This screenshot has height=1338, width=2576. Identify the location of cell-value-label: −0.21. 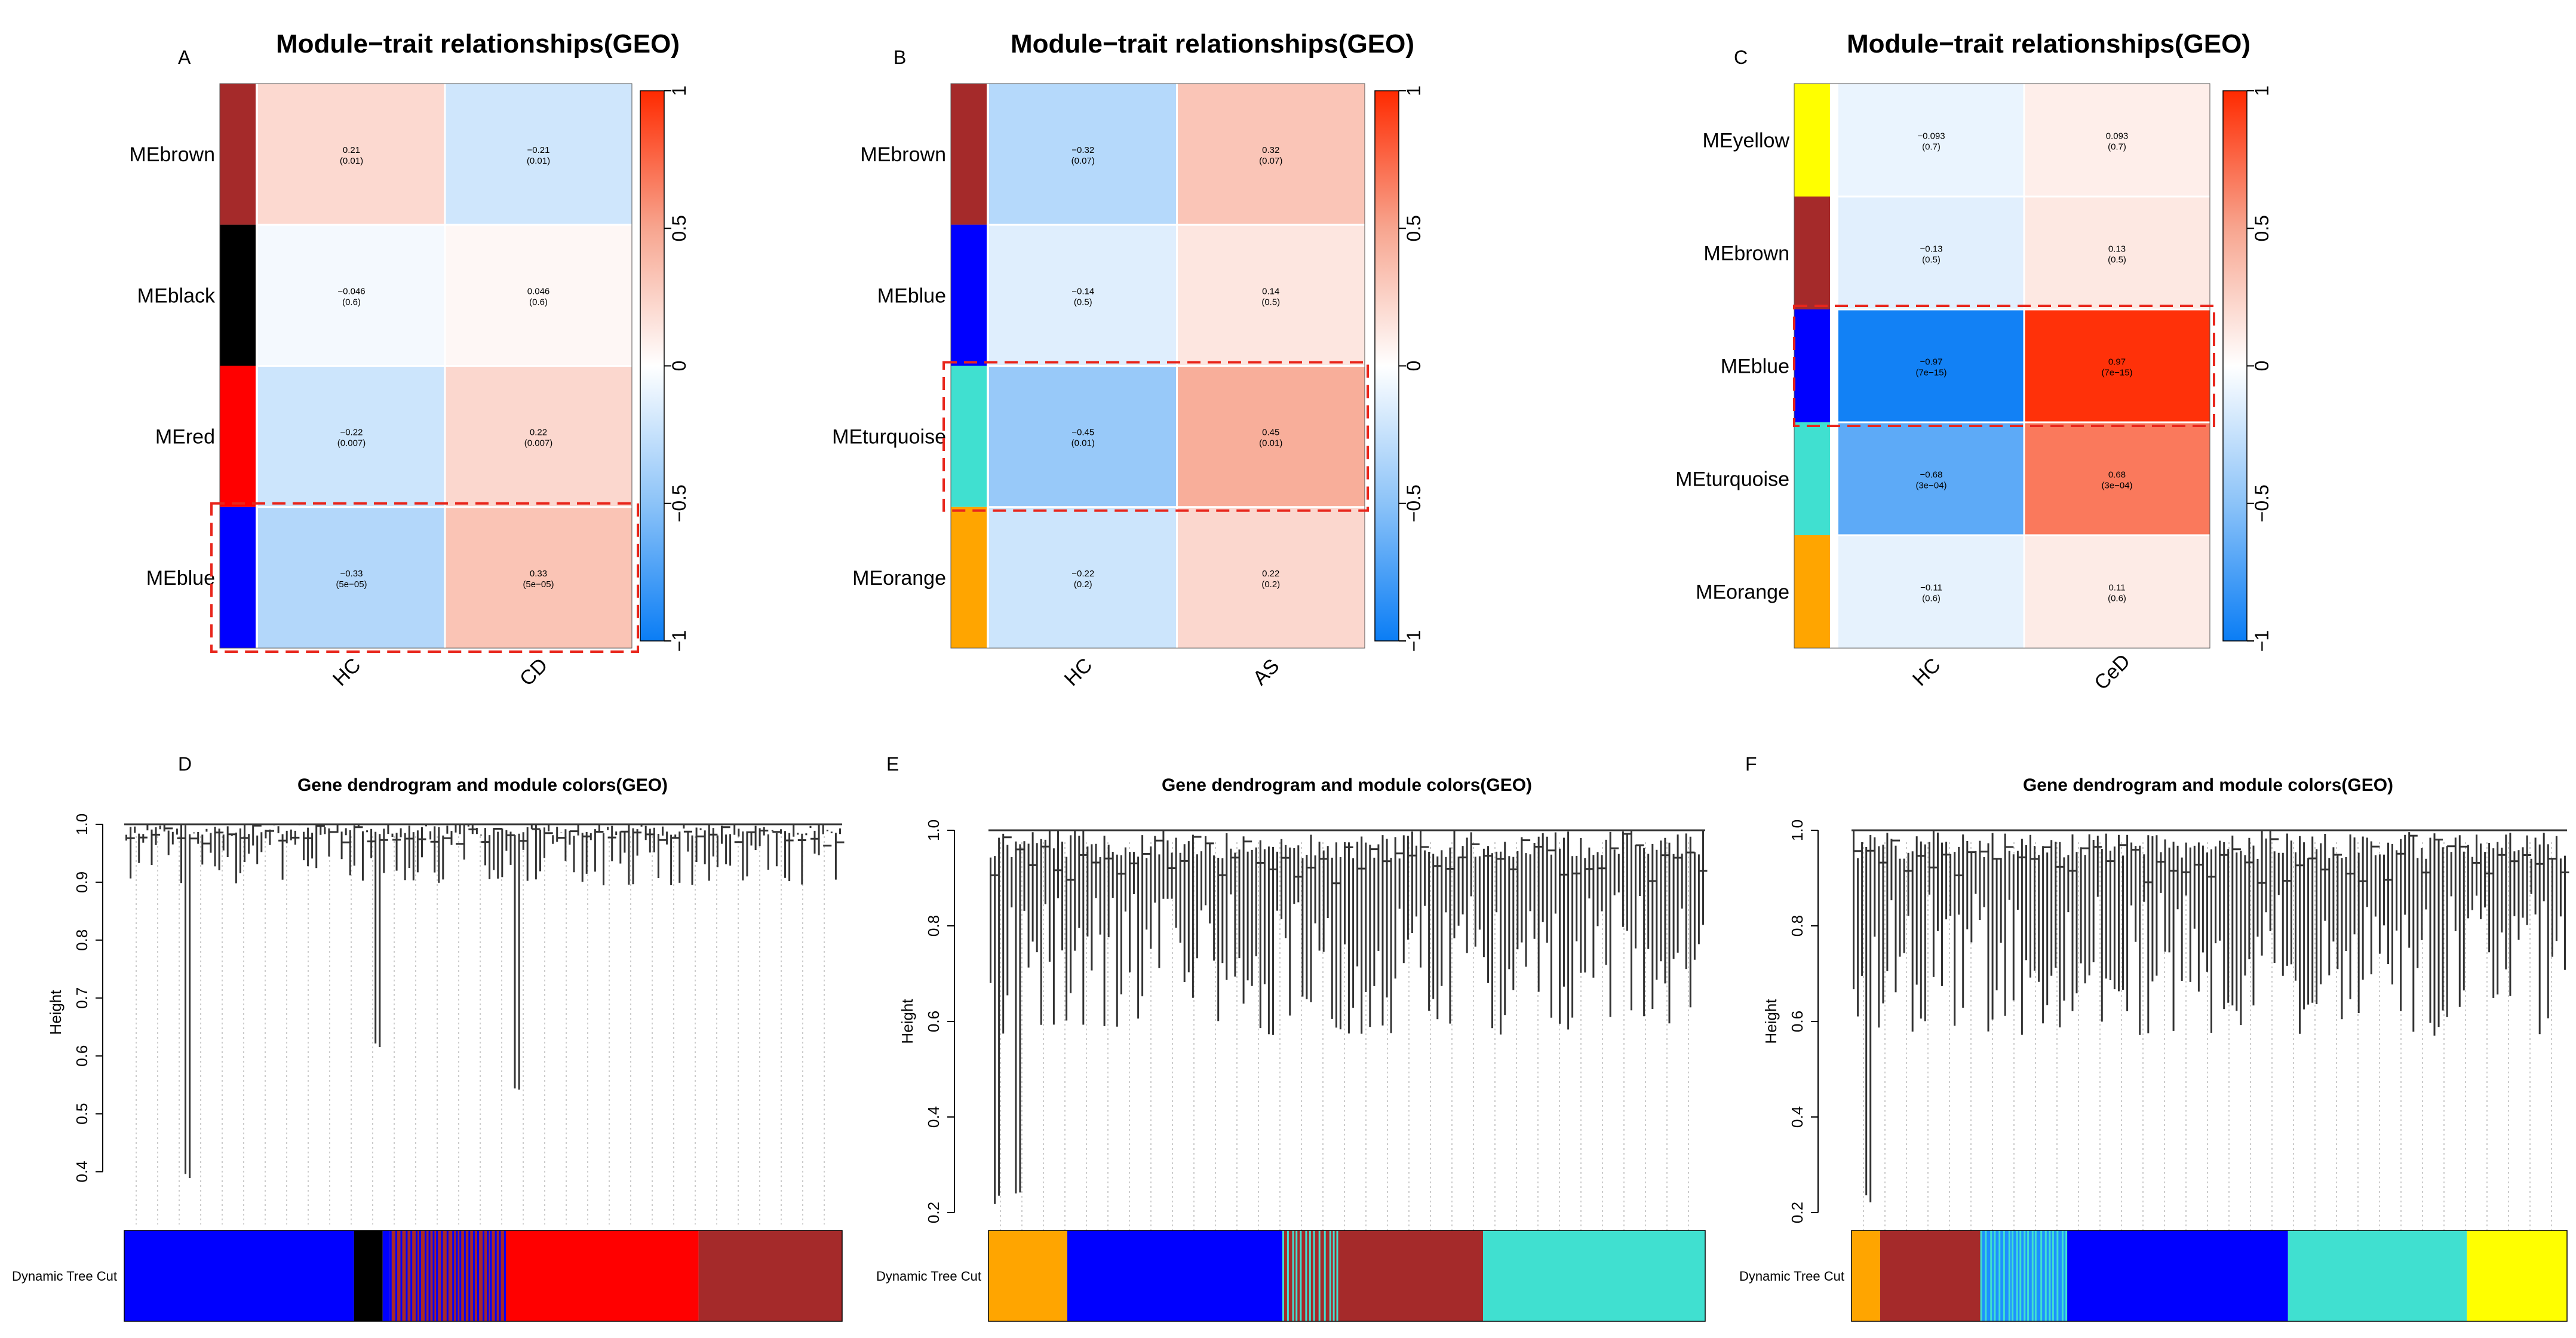
(538, 150).